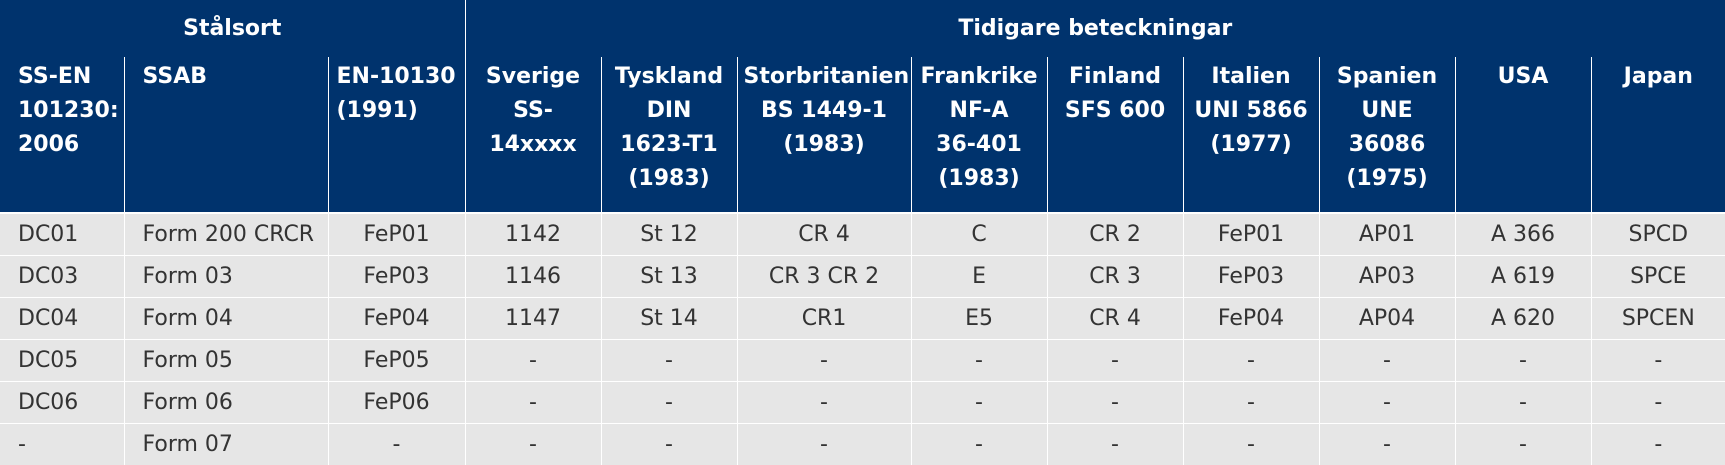 This screenshot has width=1725, height=465. What do you see at coordinates (1387, 111) in the screenshot?
I see `column-header-line: UNE` at bounding box center [1387, 111].